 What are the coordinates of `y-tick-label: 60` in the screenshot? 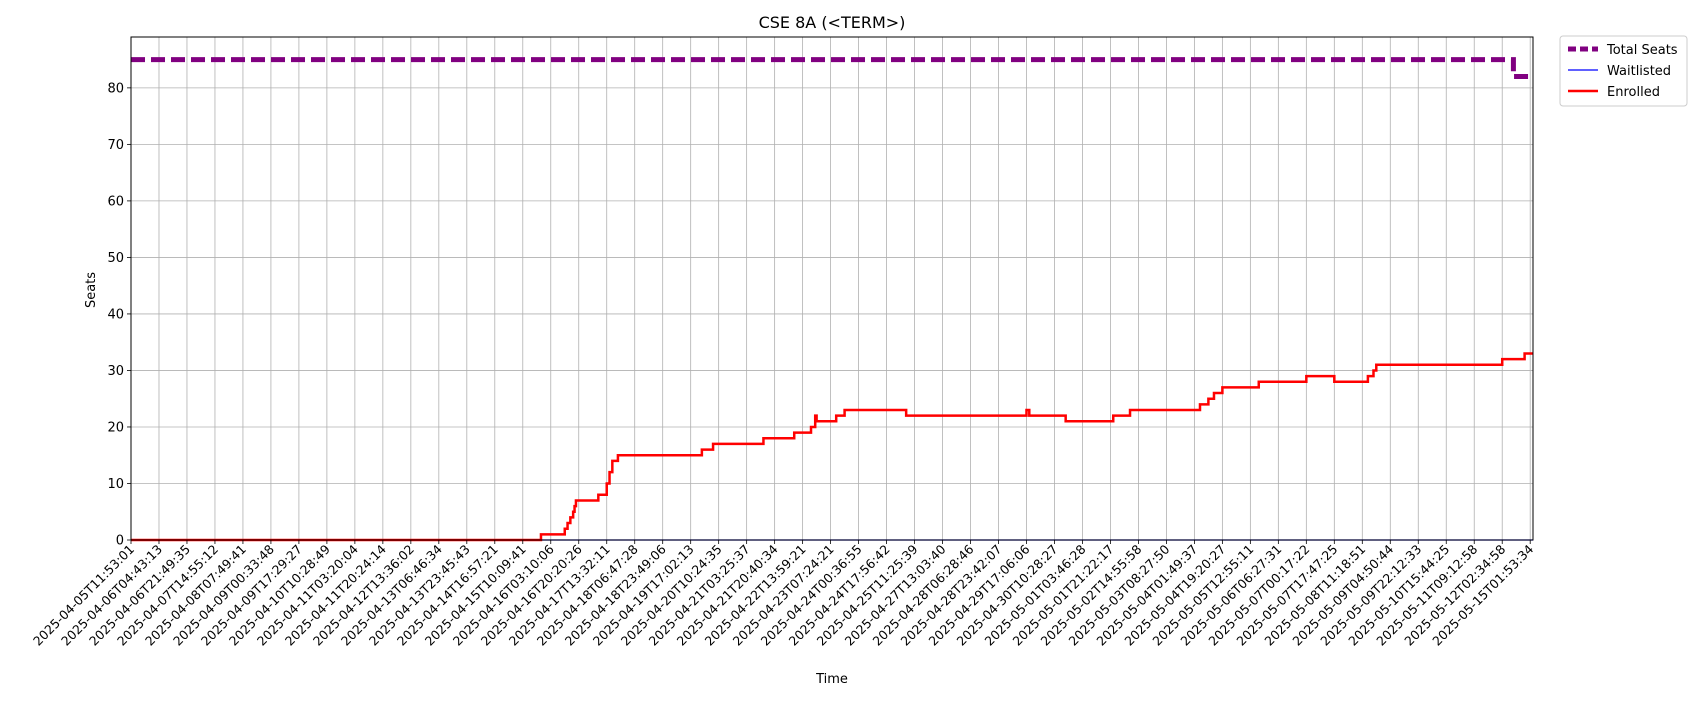 It's located at (115, 201).